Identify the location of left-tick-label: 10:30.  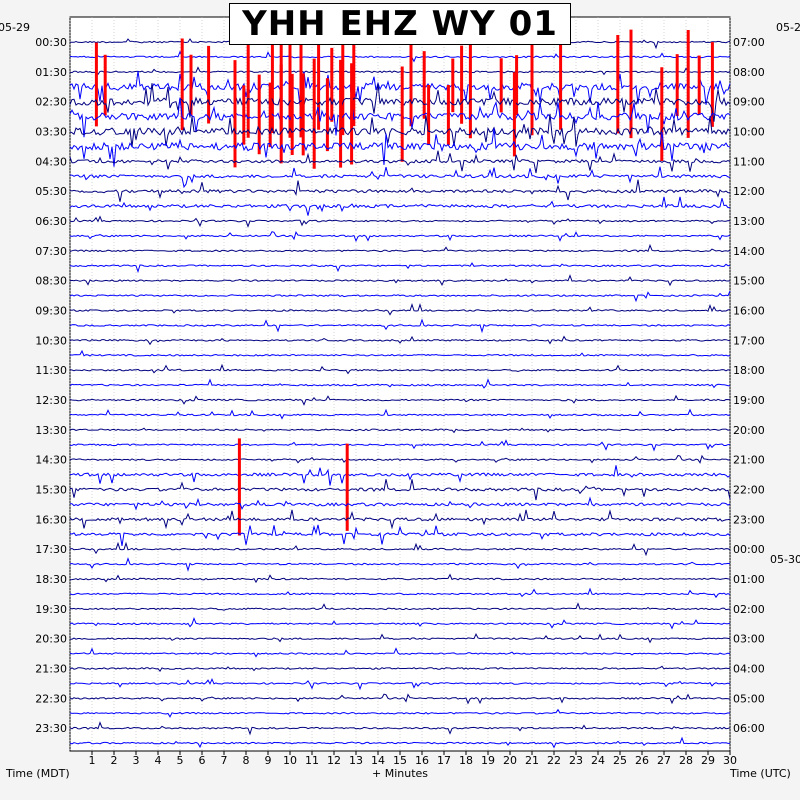
(51, 340).